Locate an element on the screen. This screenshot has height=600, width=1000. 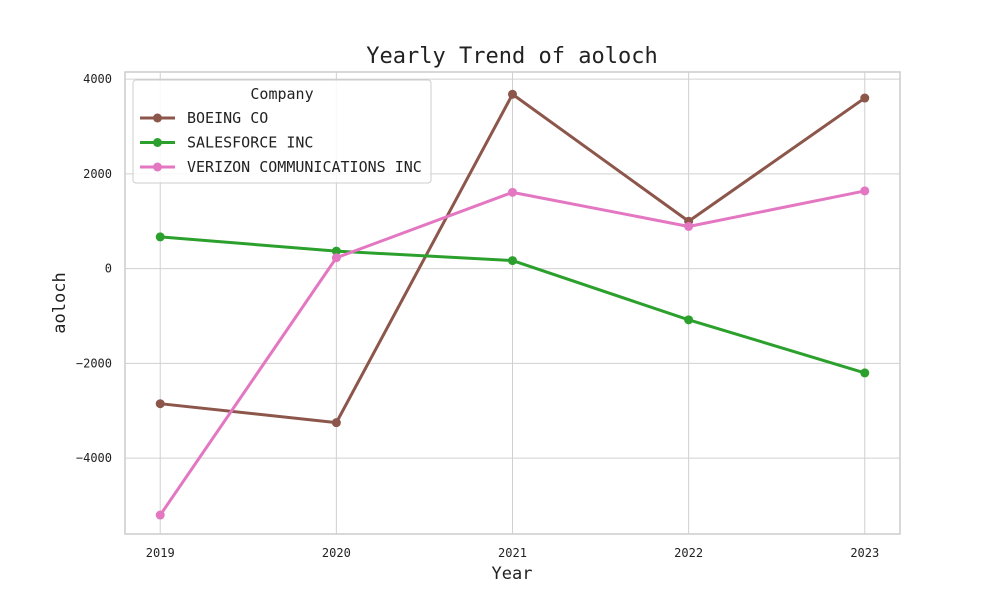
x-axis-label: Year is located at coordinates (512, 574).